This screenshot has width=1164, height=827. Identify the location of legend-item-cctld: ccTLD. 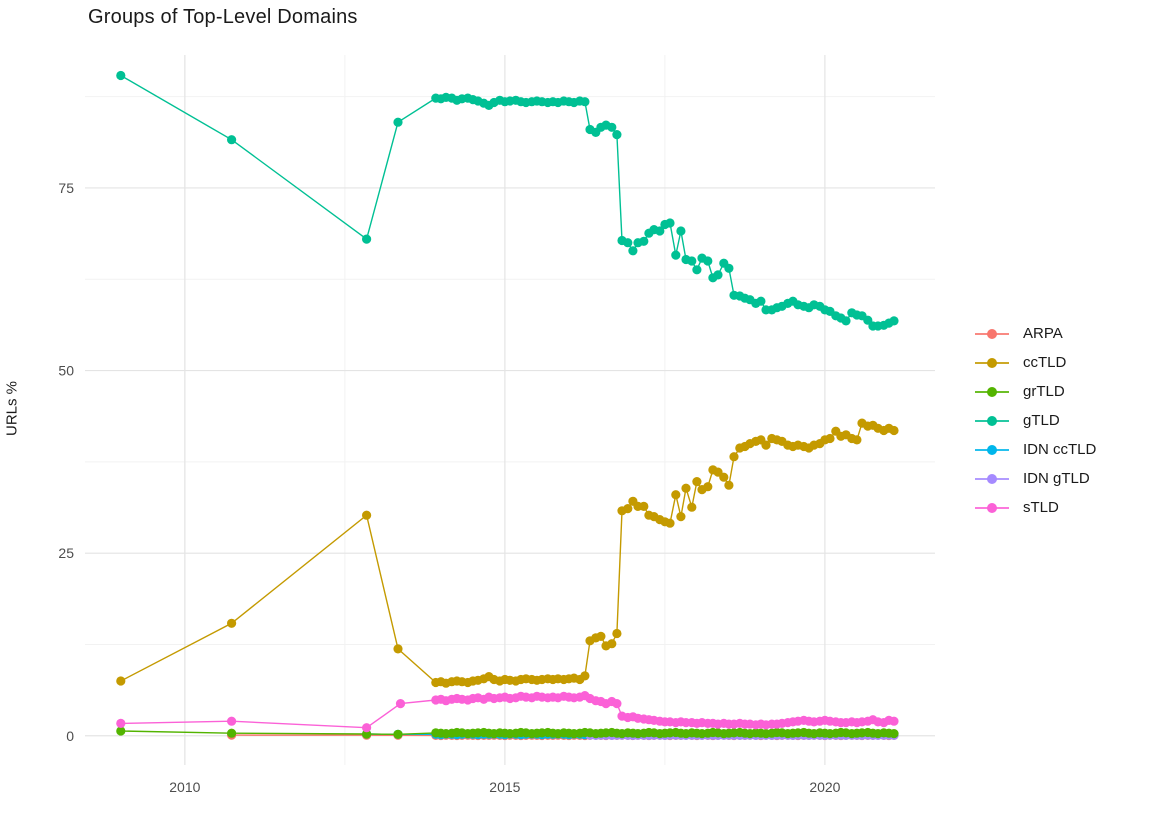
(1035, 362).